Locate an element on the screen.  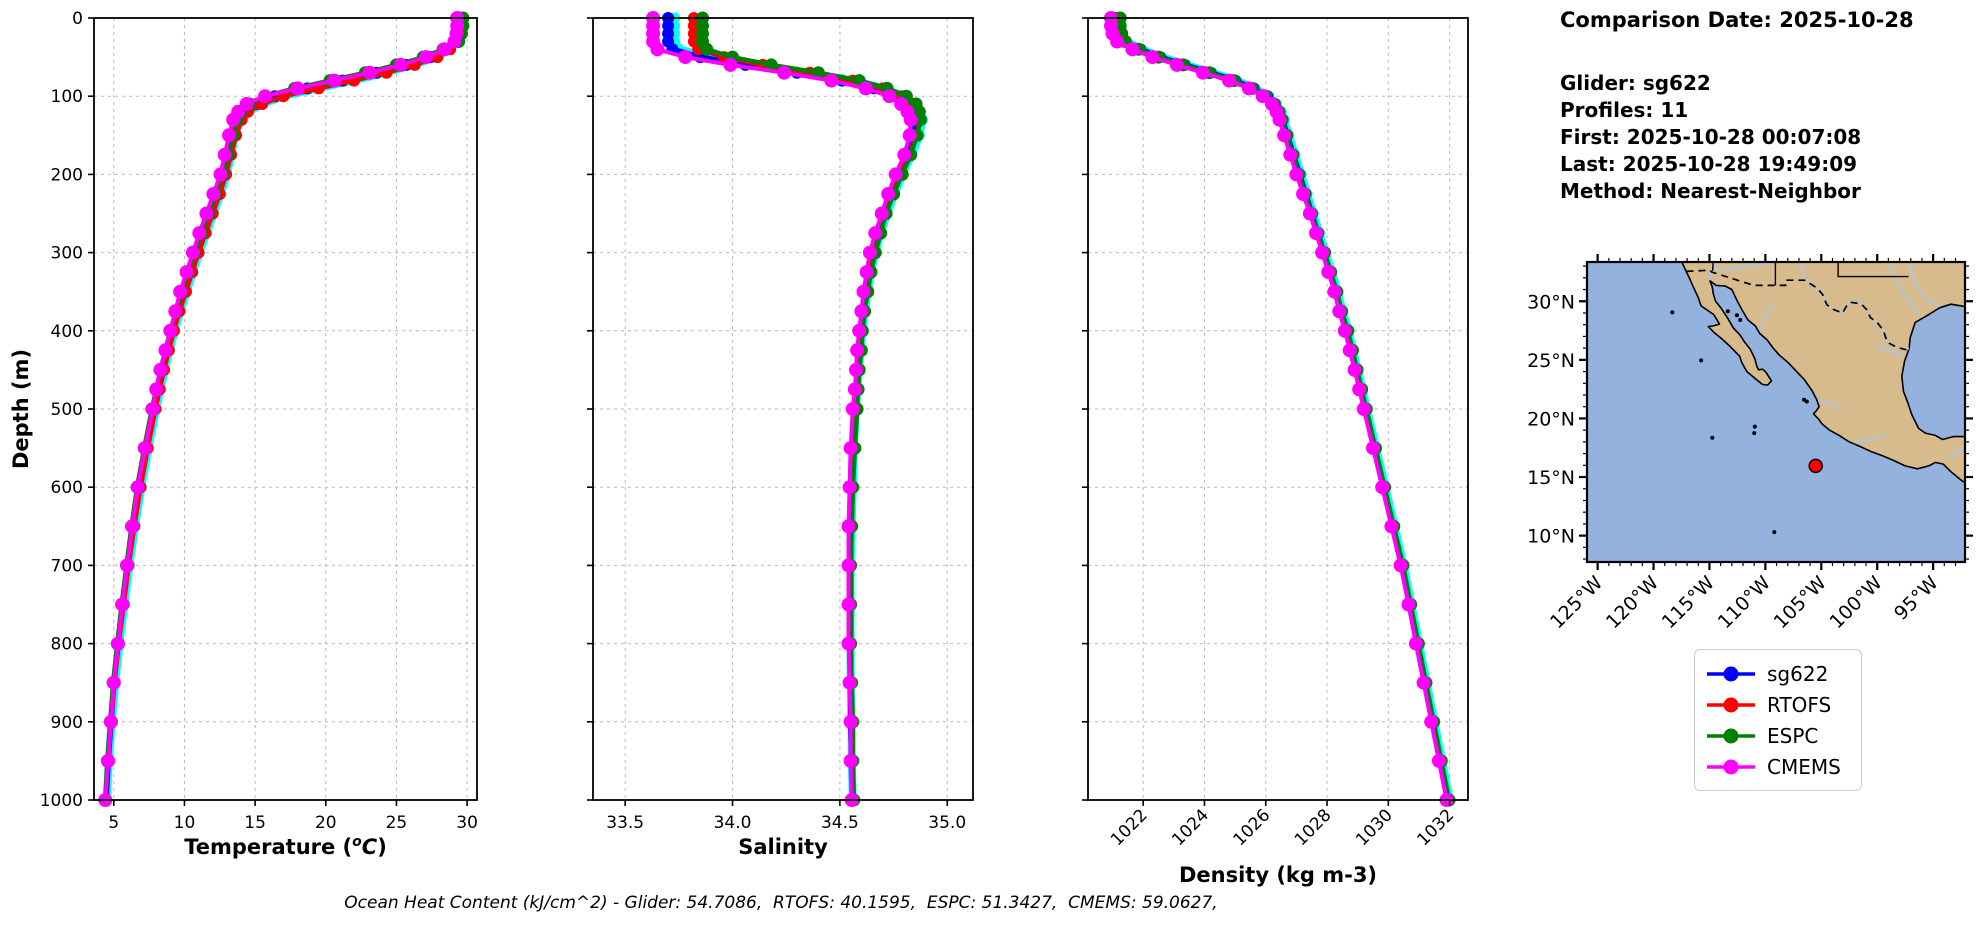
xtick-label: 34.0 is located at coordinates (733, 823).